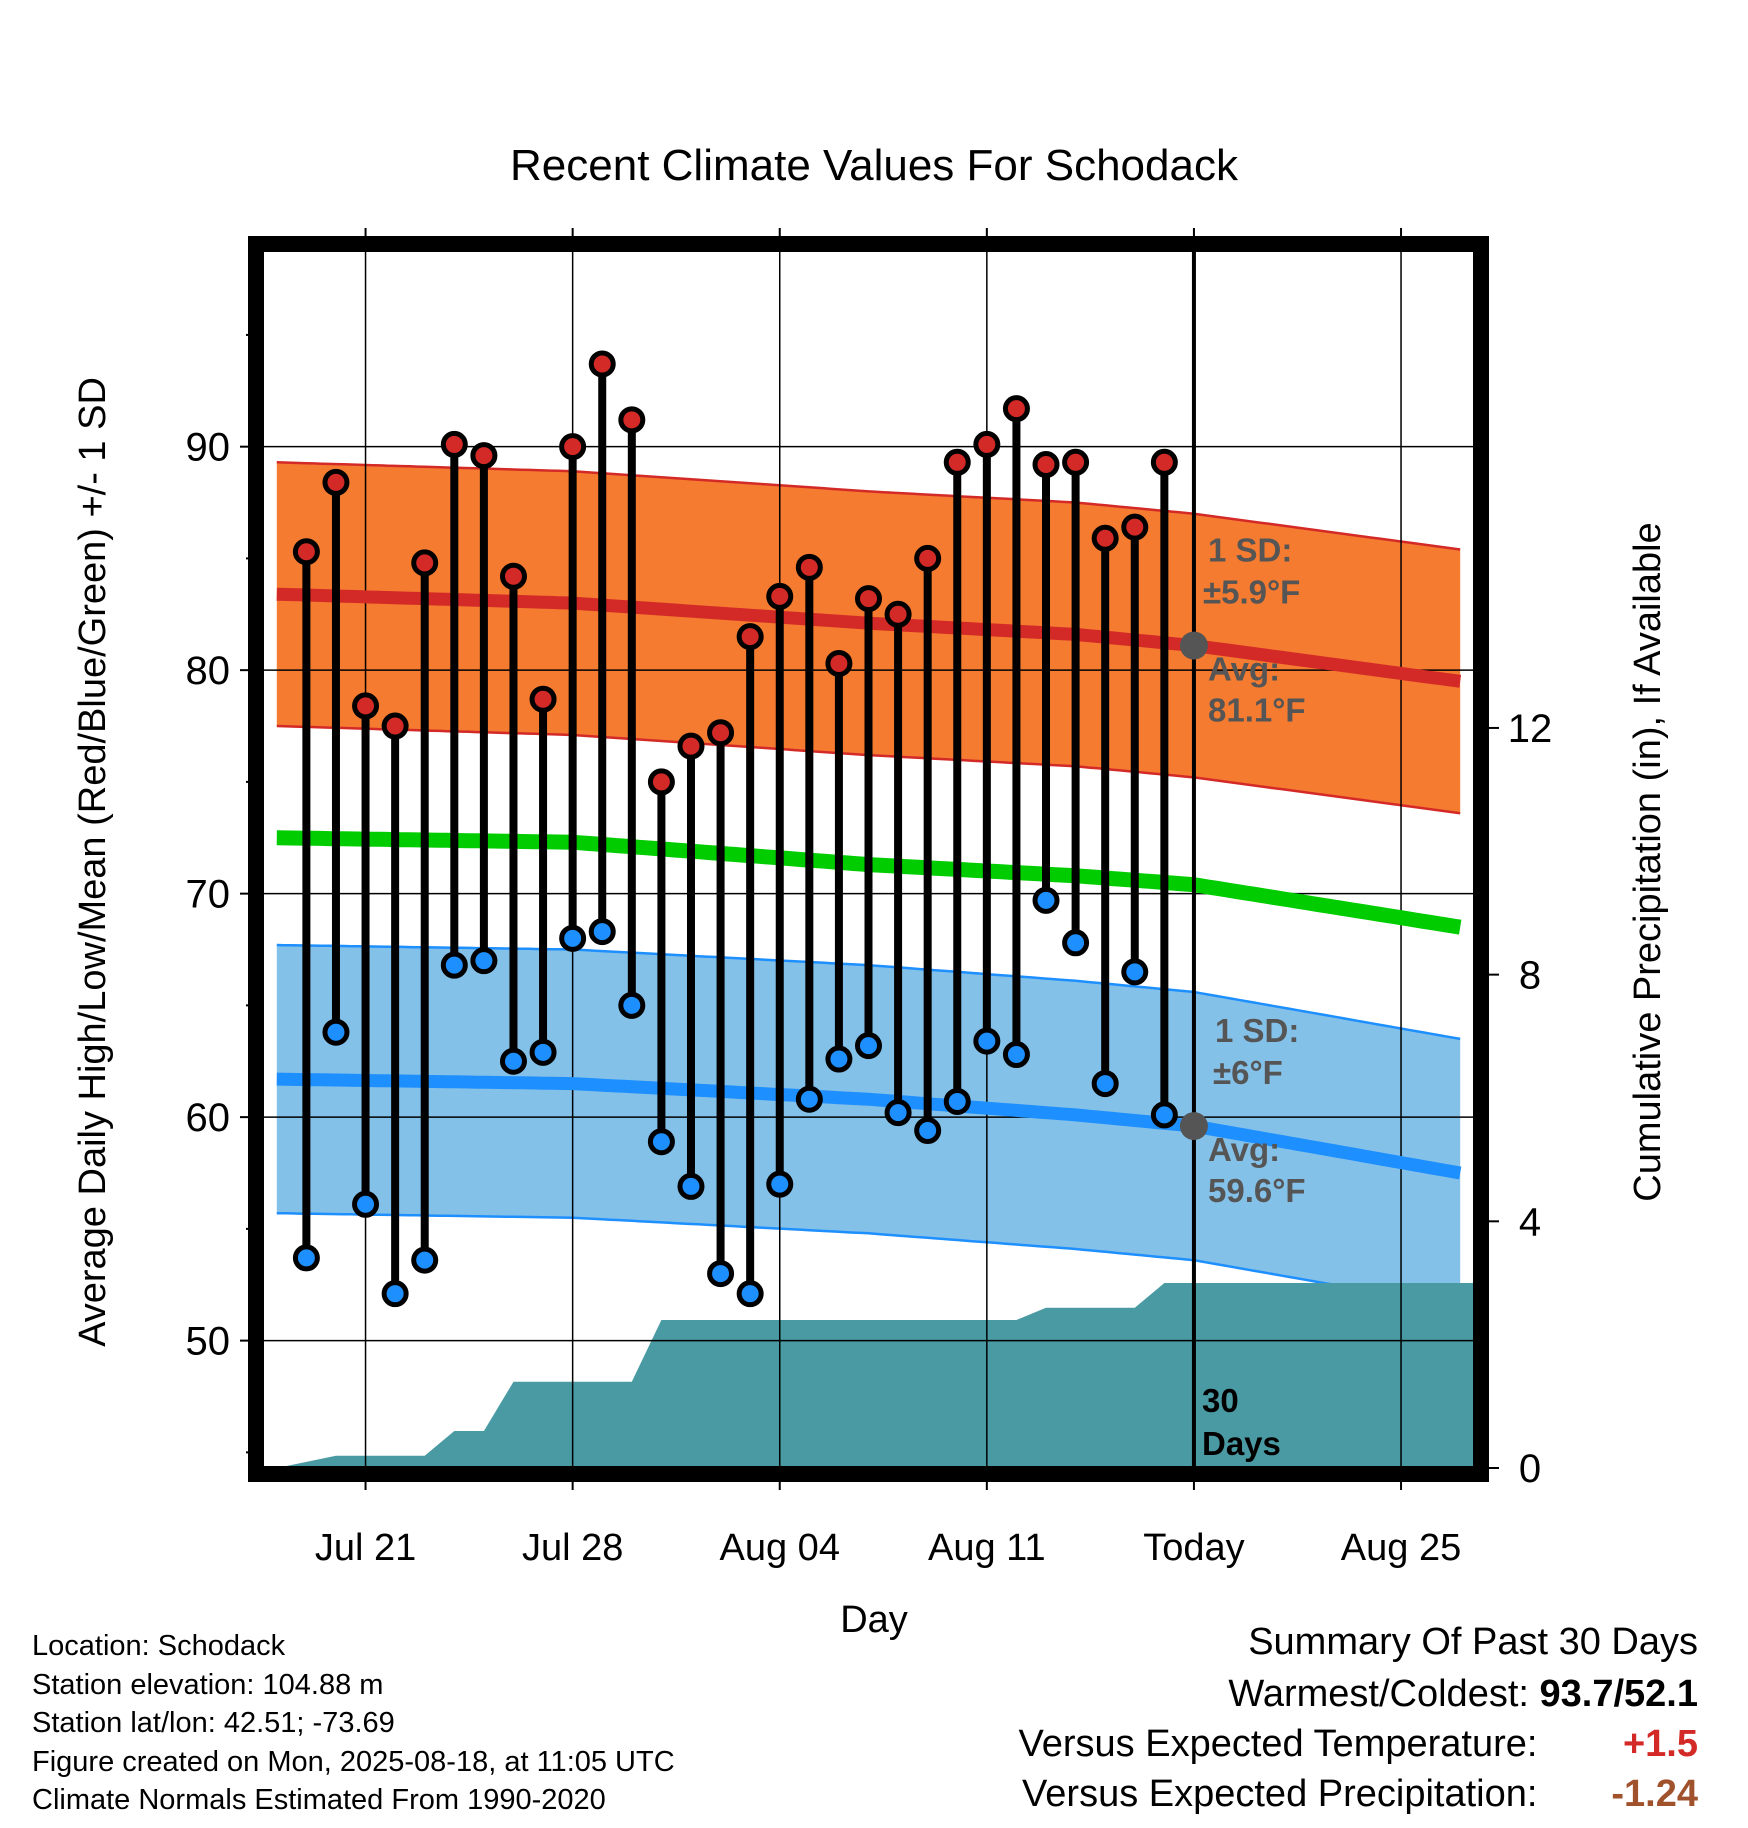 Image resolution: width=1748 pixels, height=1828 pixels. Describe the element at coordinates (1193, 645) in the screenshot. I see `today-high-avg-marker` at that location.